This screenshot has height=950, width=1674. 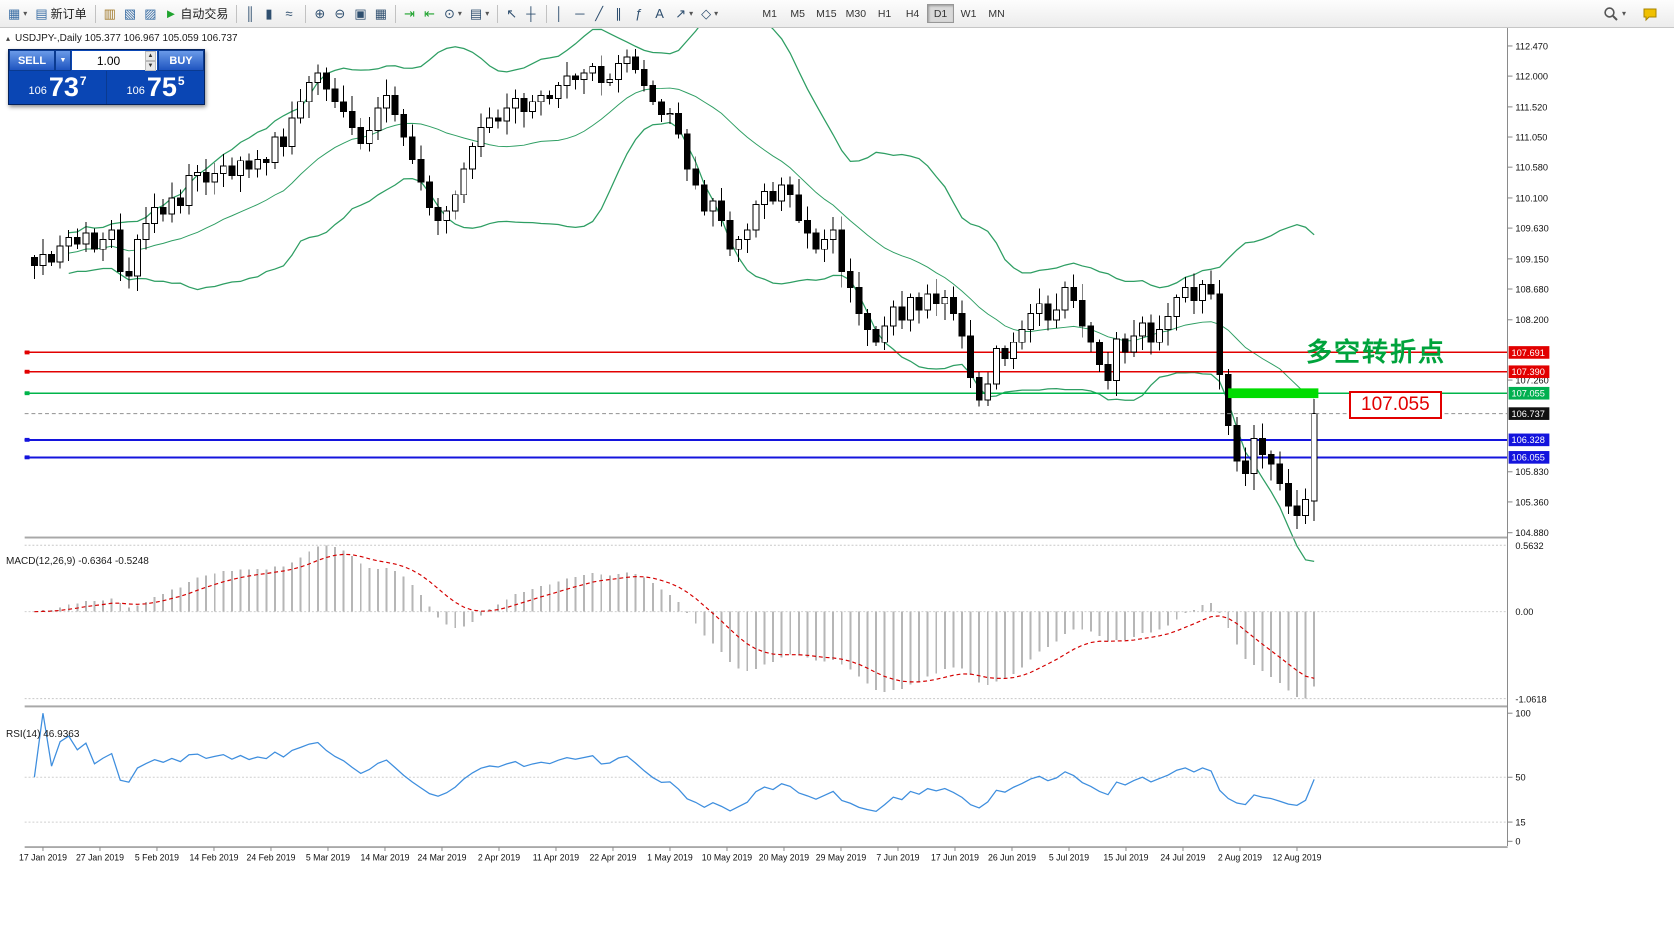 What do you see at coordinates (826, 13) in the screenshot?
I see `timeframe-m15-button: M15` at bounding box center [826, 13].